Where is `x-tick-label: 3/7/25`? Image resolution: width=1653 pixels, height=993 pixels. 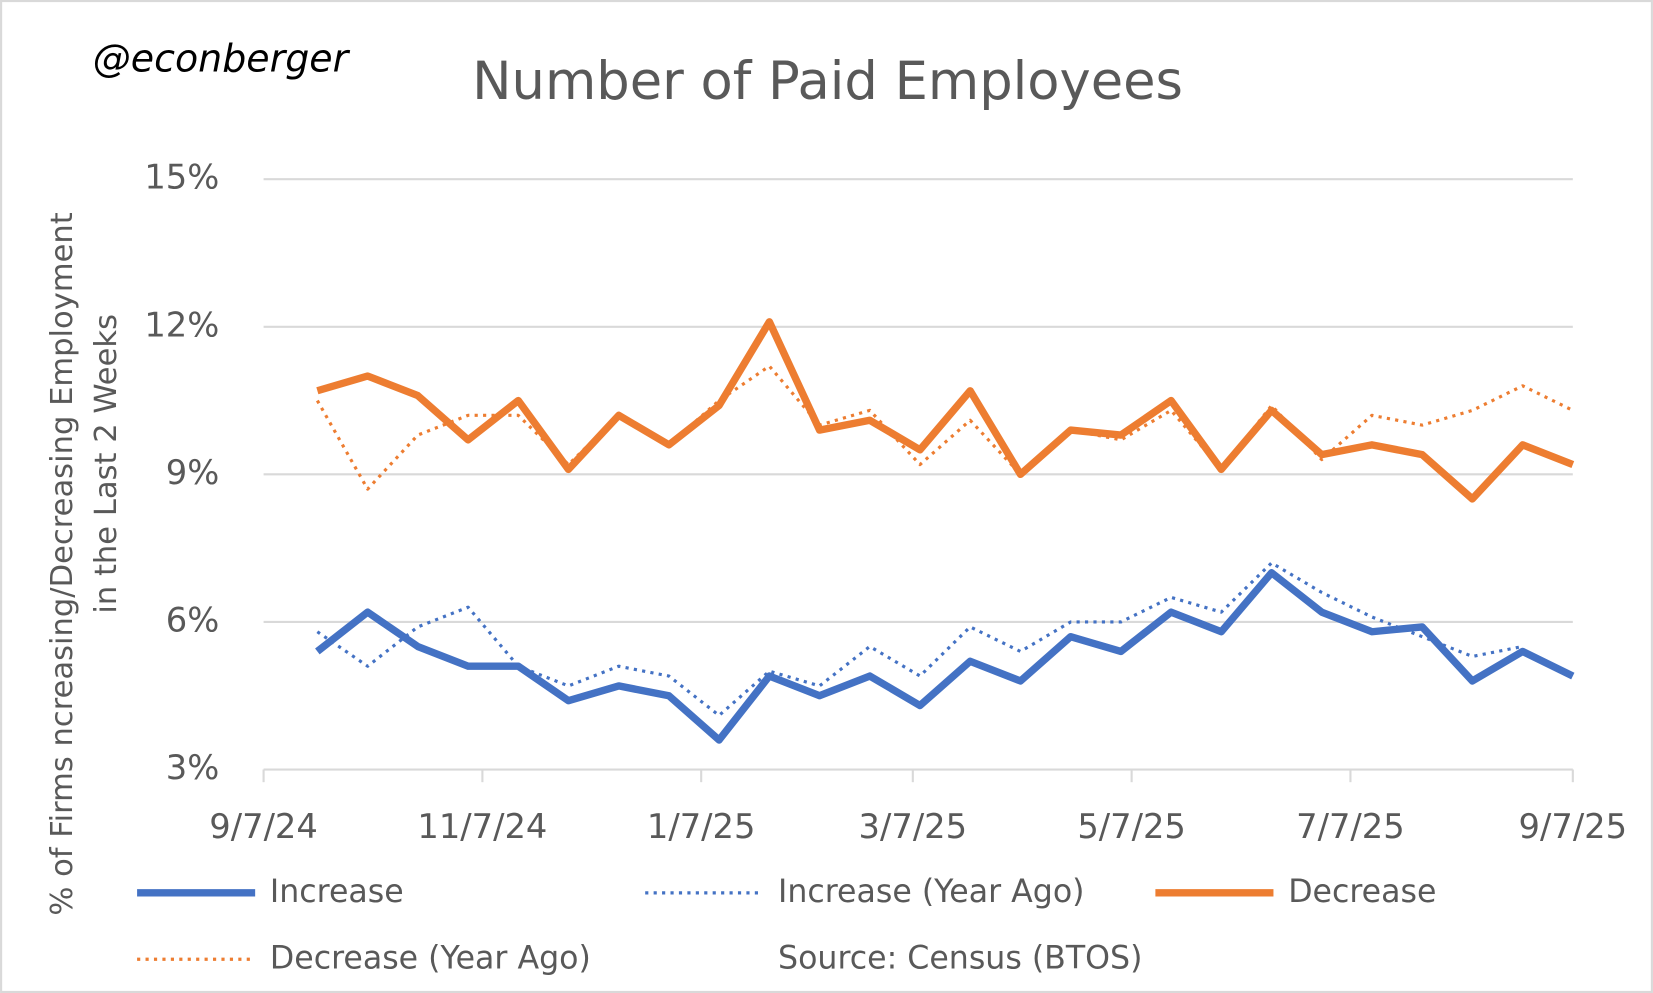 x-tick-label: 3/7/25 is located at coordinates (913, 826).